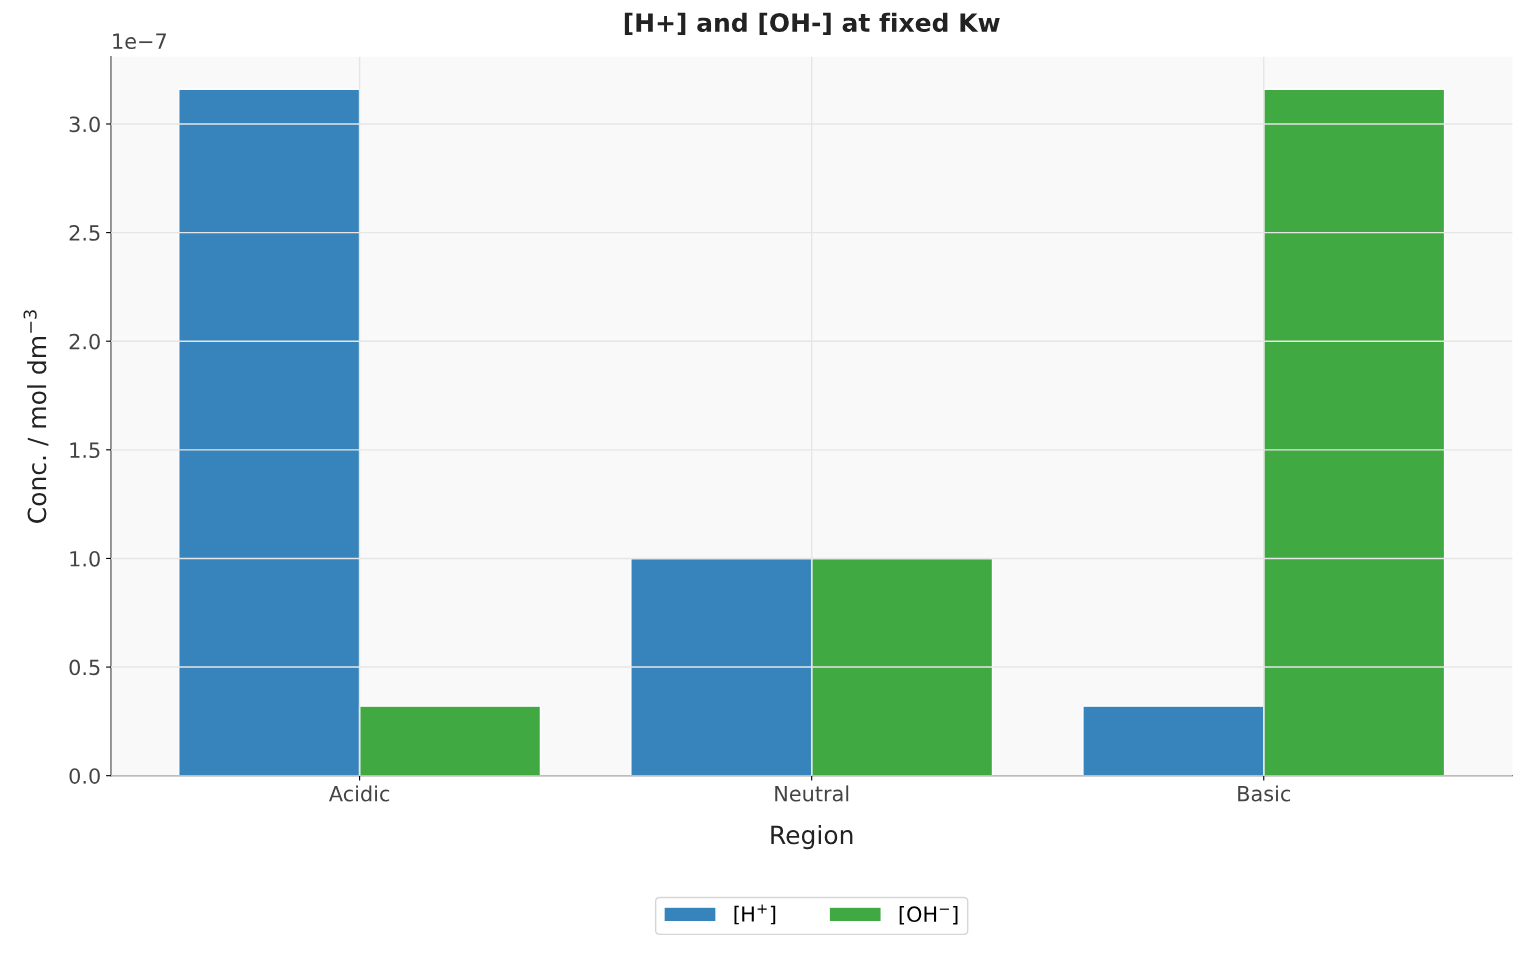 The height and width of the screenshot is (960, 1520). I want to click on x-tick-label: Basic, so click(1264, 793).